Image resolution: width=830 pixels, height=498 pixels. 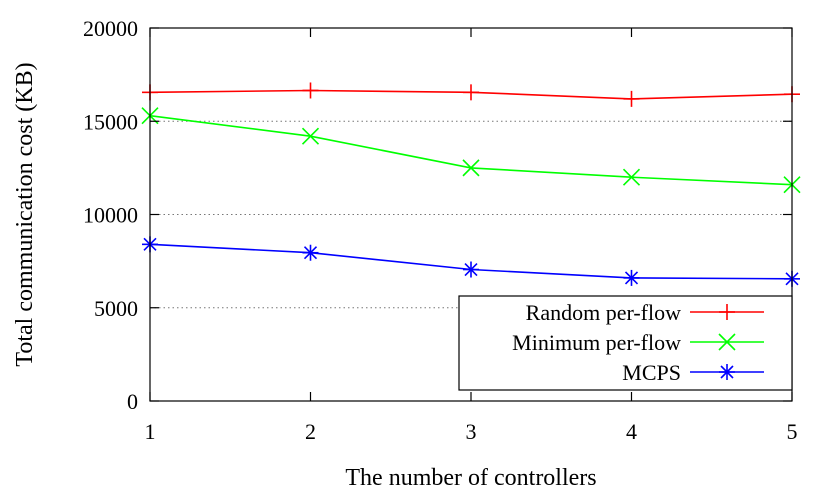 What do you see at coordinates (110, 28) in the screenshot?
I see `y-tick-label: 20000` at bounding box center [110, 28].